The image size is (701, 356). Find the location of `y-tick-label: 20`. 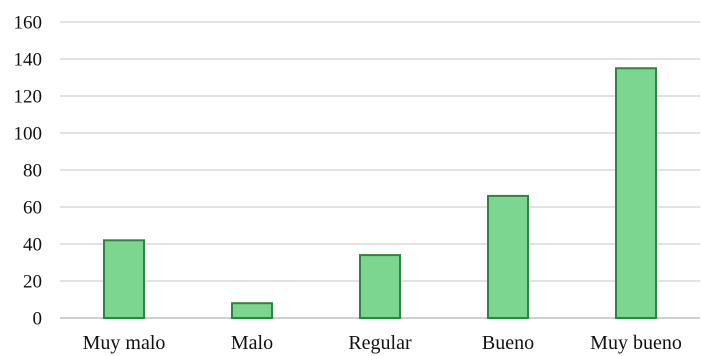

y-tick-label: 20 is located at coordinates (32, 282).